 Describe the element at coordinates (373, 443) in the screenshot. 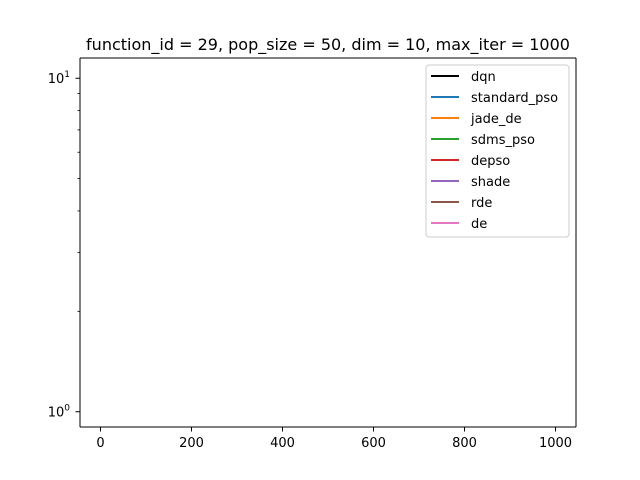

I see `x-tick-label: 600` at that location.